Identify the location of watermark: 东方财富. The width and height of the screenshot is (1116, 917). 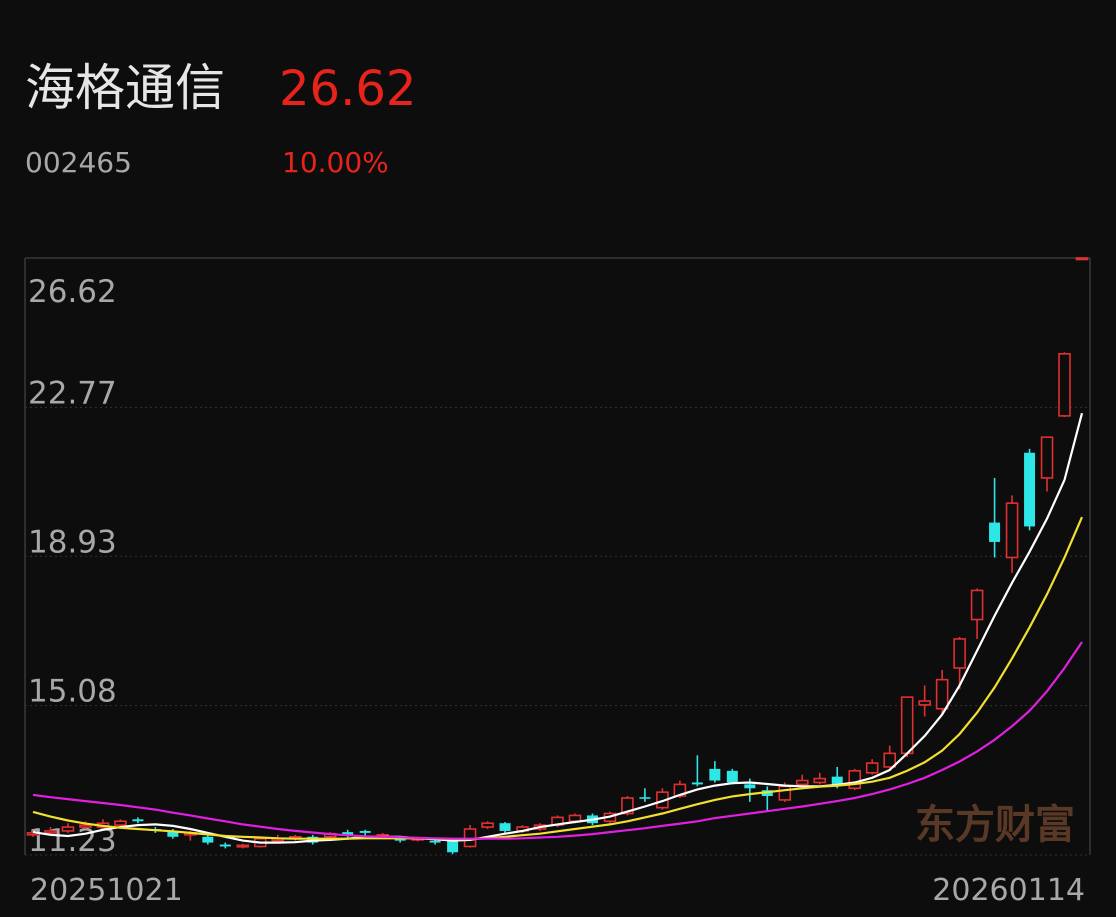
(995, 825).